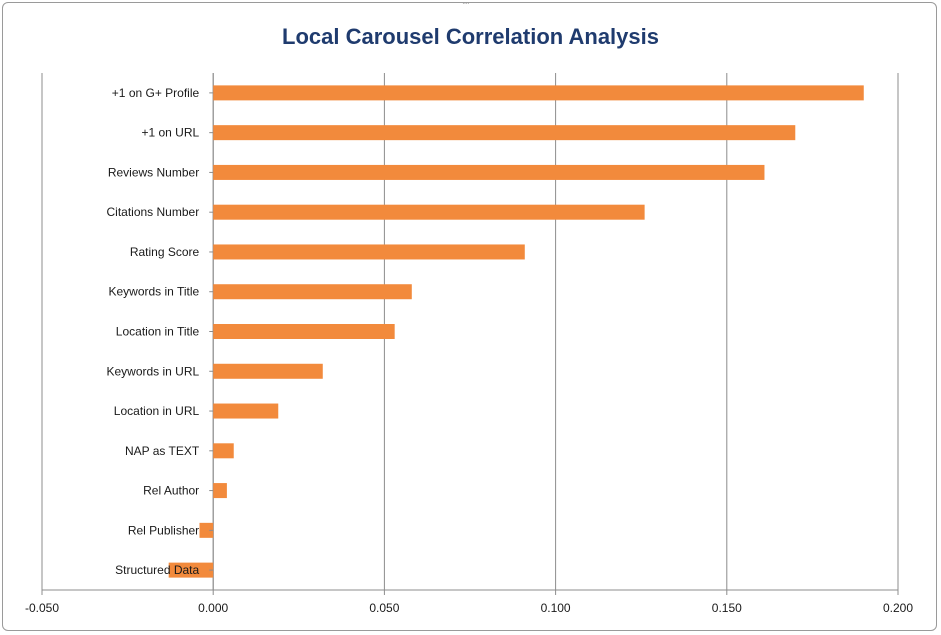  I want to click on x-tick-label-1: 0.000, so click(213, 608).